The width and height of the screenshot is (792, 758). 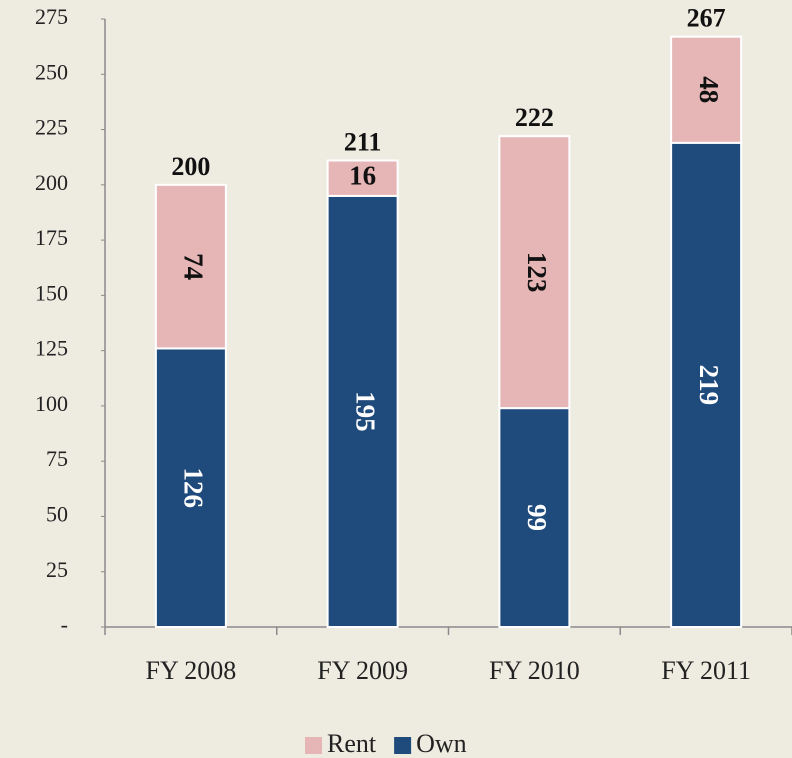 I want to click on y-tick-label: 125, so click(x=51, y=348).